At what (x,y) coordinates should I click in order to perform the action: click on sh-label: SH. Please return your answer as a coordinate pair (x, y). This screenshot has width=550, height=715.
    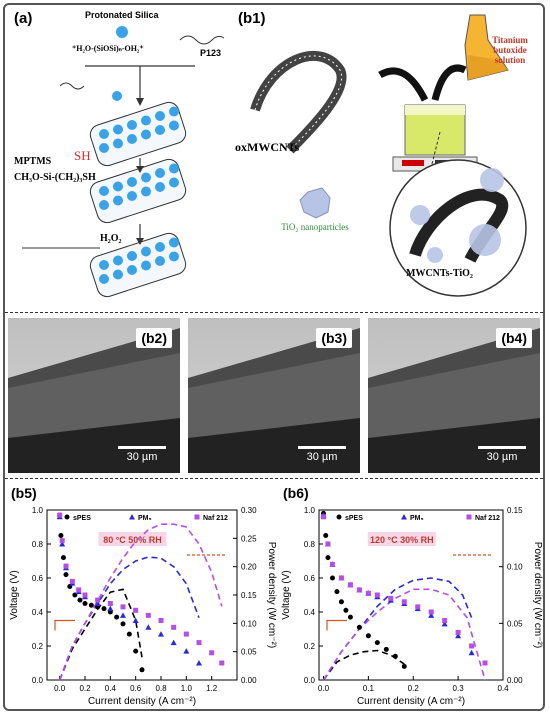
    Looking at the image, I should click on (82, 155).